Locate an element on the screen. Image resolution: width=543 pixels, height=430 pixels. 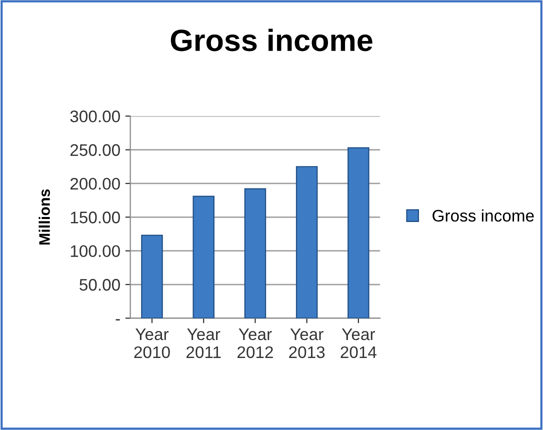
x-tick-label: Year 2012 is located at coordinates (255, 343).